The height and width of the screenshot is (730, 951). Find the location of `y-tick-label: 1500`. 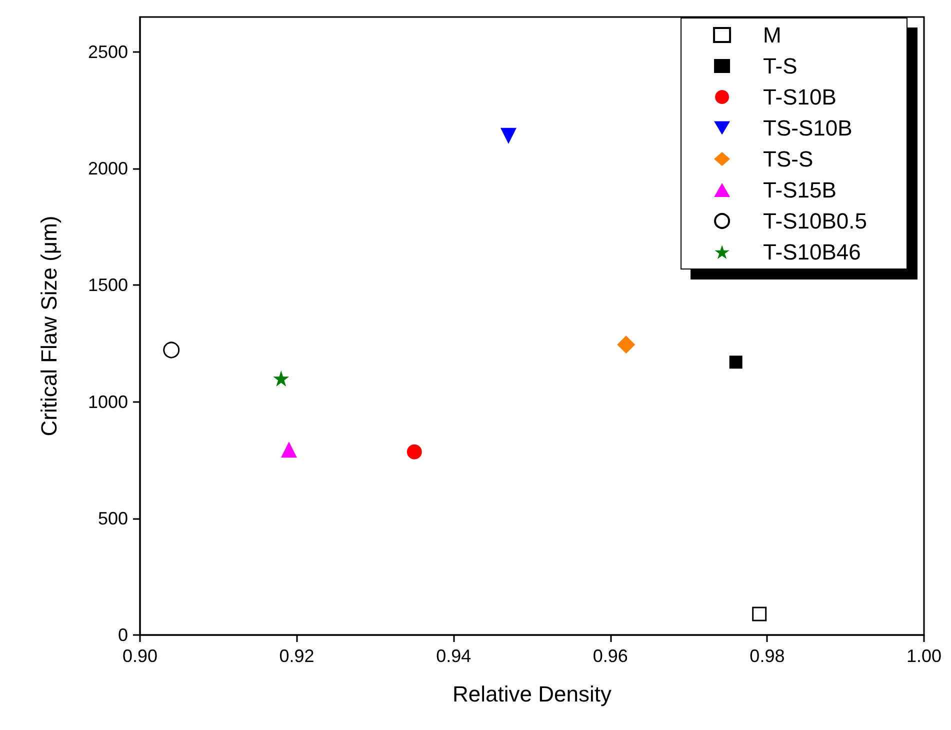

y-tick-label: 1500 is located at coordinates (108, 285).